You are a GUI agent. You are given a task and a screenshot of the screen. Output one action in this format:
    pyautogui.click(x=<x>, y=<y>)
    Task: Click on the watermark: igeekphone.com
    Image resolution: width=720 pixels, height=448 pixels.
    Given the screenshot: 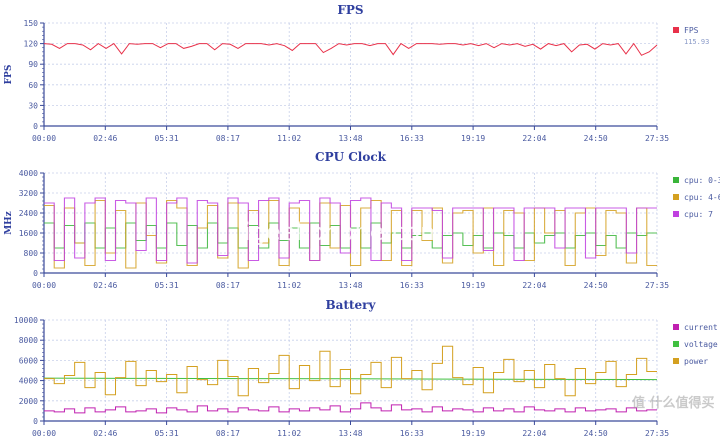 What is the action you would take?
    pyautogui.click(x=344, y=232)
    